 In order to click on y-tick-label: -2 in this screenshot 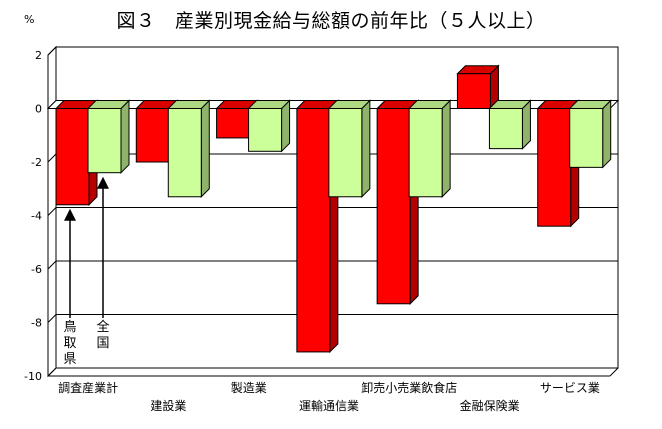, I will do `click(36, 162)`.